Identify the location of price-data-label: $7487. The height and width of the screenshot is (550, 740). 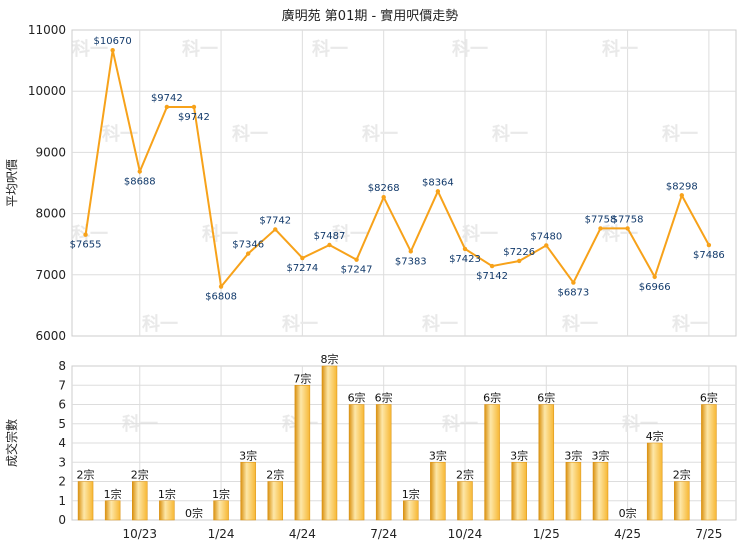
(330, 236).